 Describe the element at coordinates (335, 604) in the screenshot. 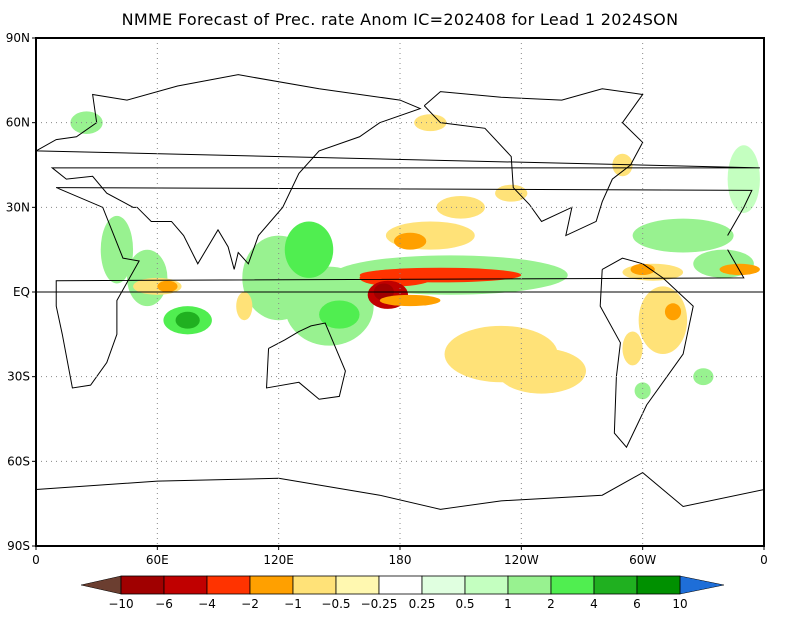

I see `colorbar-label: −0.5` at that location.